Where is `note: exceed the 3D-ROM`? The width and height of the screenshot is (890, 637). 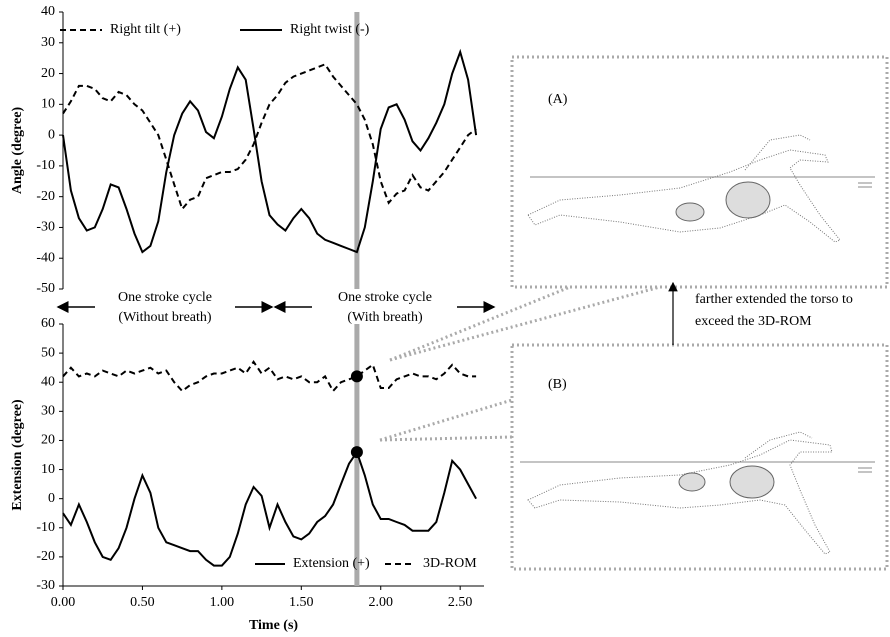
note: exceed the 3D-ROM is located at coordinates (753, 321).